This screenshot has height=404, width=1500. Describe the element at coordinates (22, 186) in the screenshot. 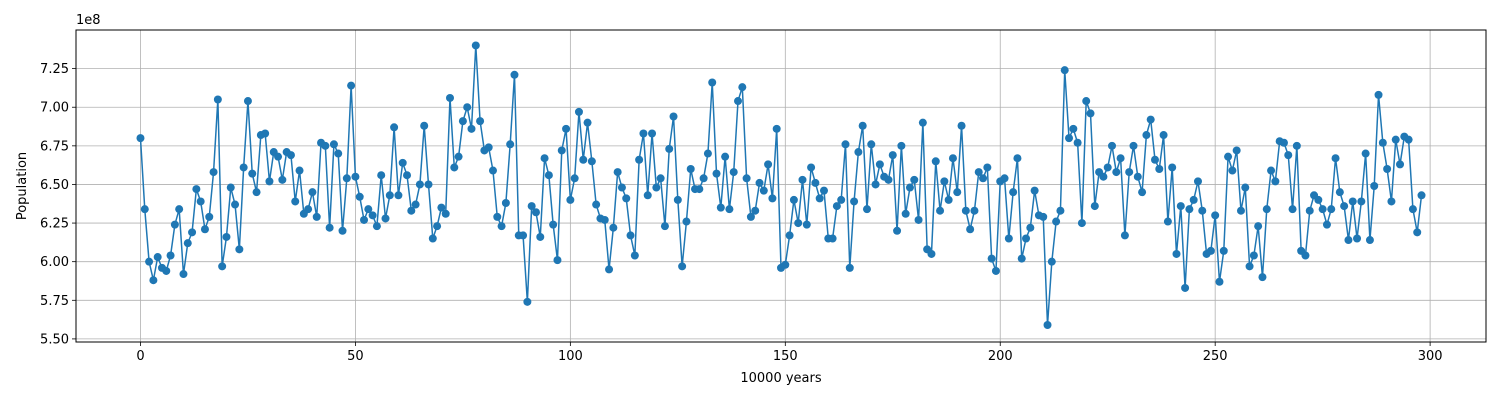

I see `y-axis-label: Population` at that location.